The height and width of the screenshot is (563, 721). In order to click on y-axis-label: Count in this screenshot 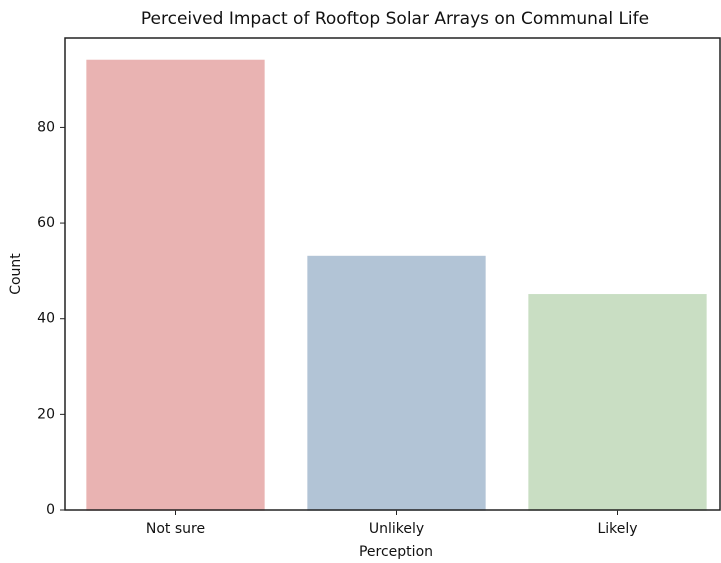, I will do `click(16, 274)`.